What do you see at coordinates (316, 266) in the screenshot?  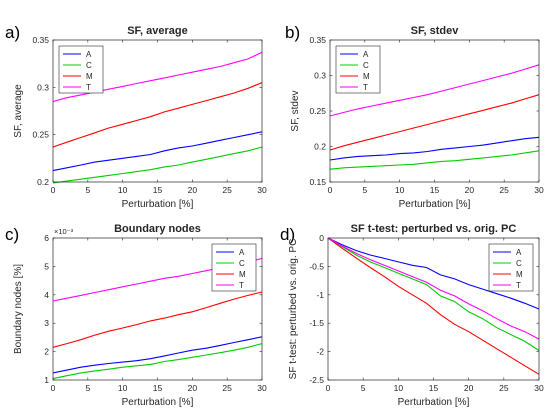 I see `y-tick-label: -0.5` at bounding box center [316, 266].